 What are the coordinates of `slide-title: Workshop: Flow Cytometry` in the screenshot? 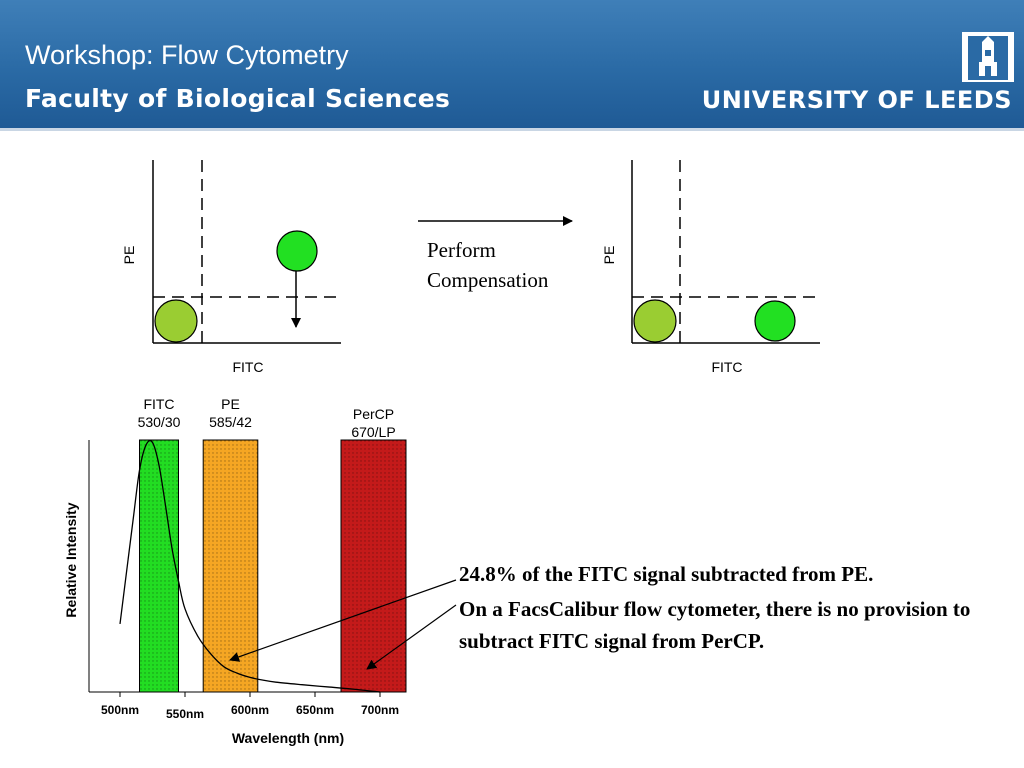 It's located at (187, 55).